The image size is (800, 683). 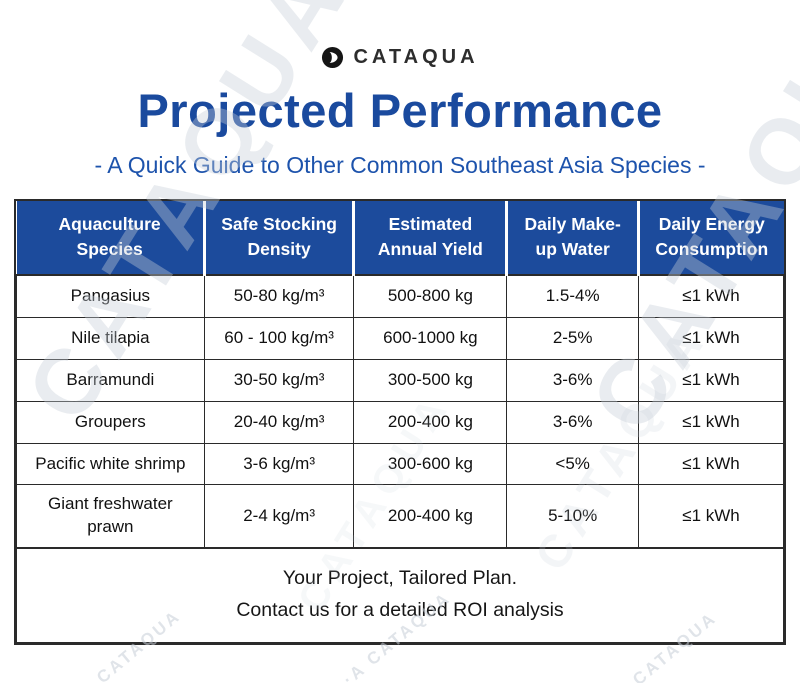 I want to click on cell-density: 50-80 kg/m³, so click(x=279, y=296).